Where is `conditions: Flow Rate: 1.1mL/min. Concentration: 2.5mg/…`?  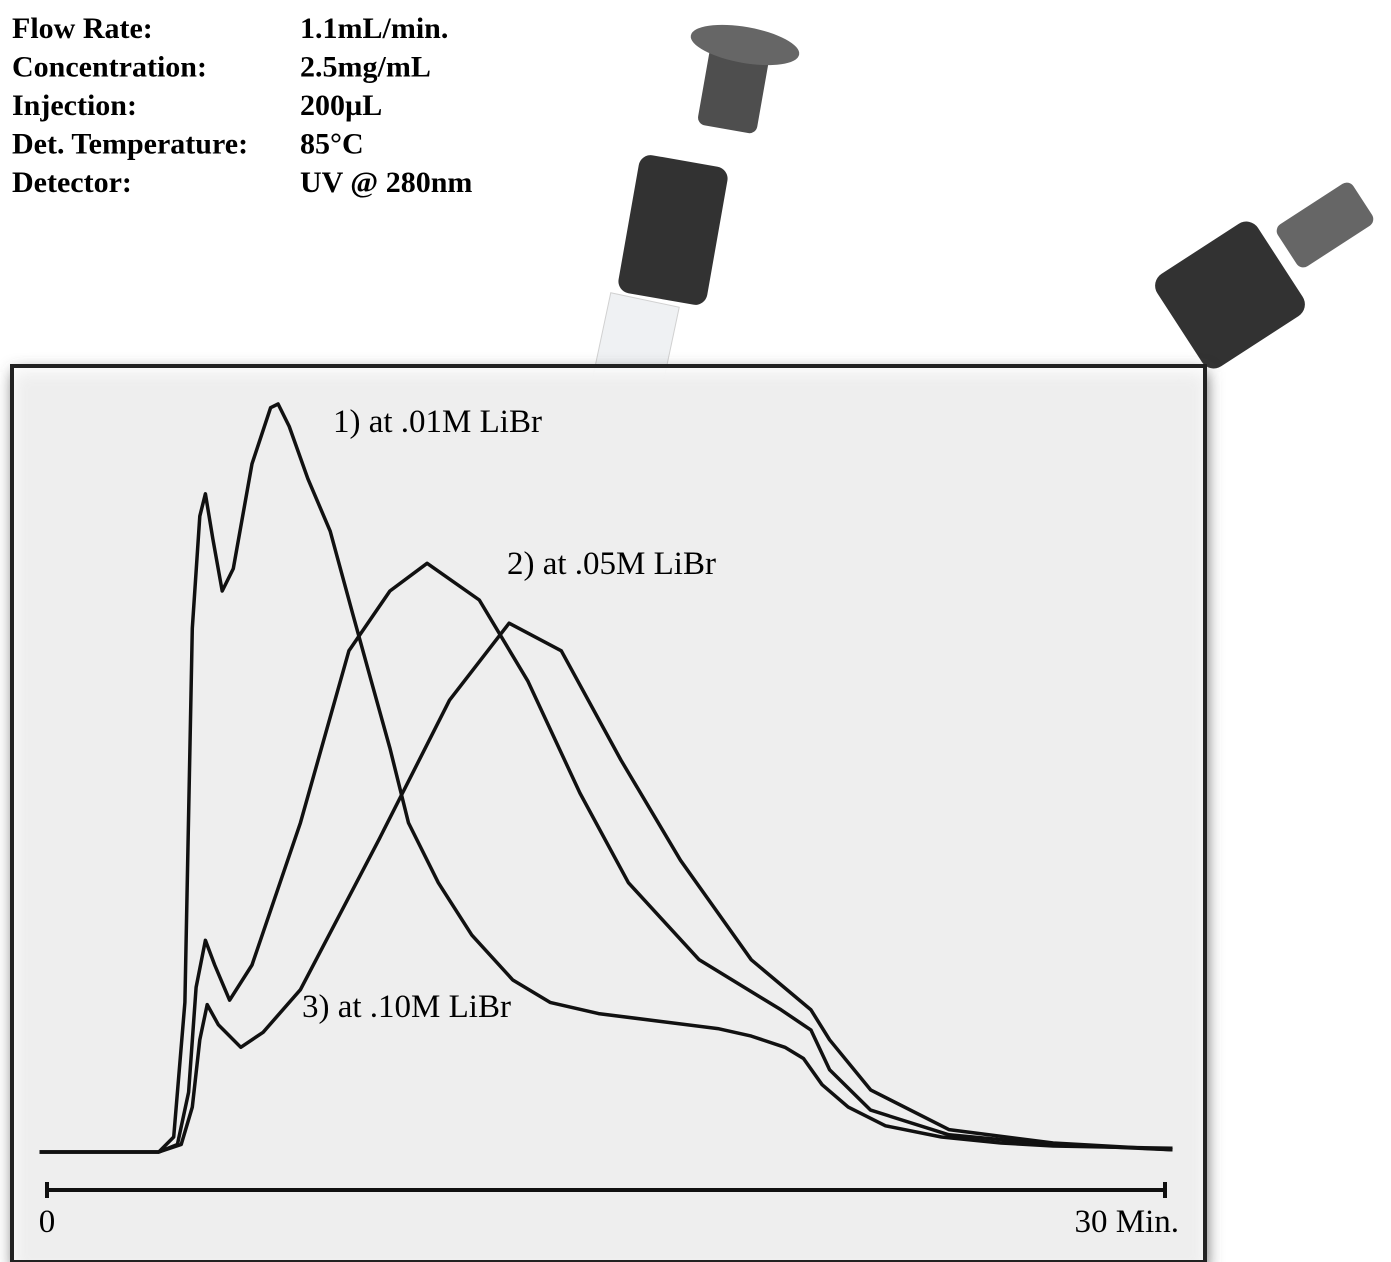 conditions: Flow Rate: 1.1mL/min. Concentration: 2.5mg/… is located at coordinates (242, 105).